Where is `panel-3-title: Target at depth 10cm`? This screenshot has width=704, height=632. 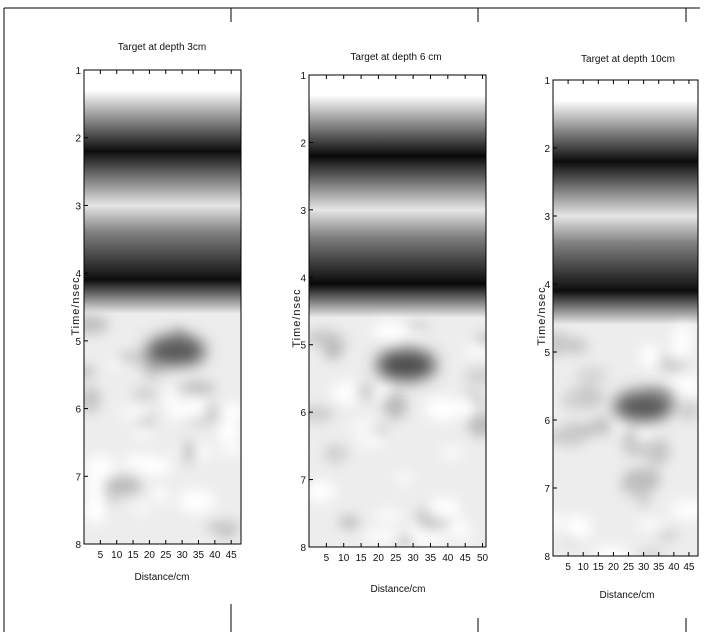
panel-3-title: Target at depth 10cm is located at coordinates (628, 59).